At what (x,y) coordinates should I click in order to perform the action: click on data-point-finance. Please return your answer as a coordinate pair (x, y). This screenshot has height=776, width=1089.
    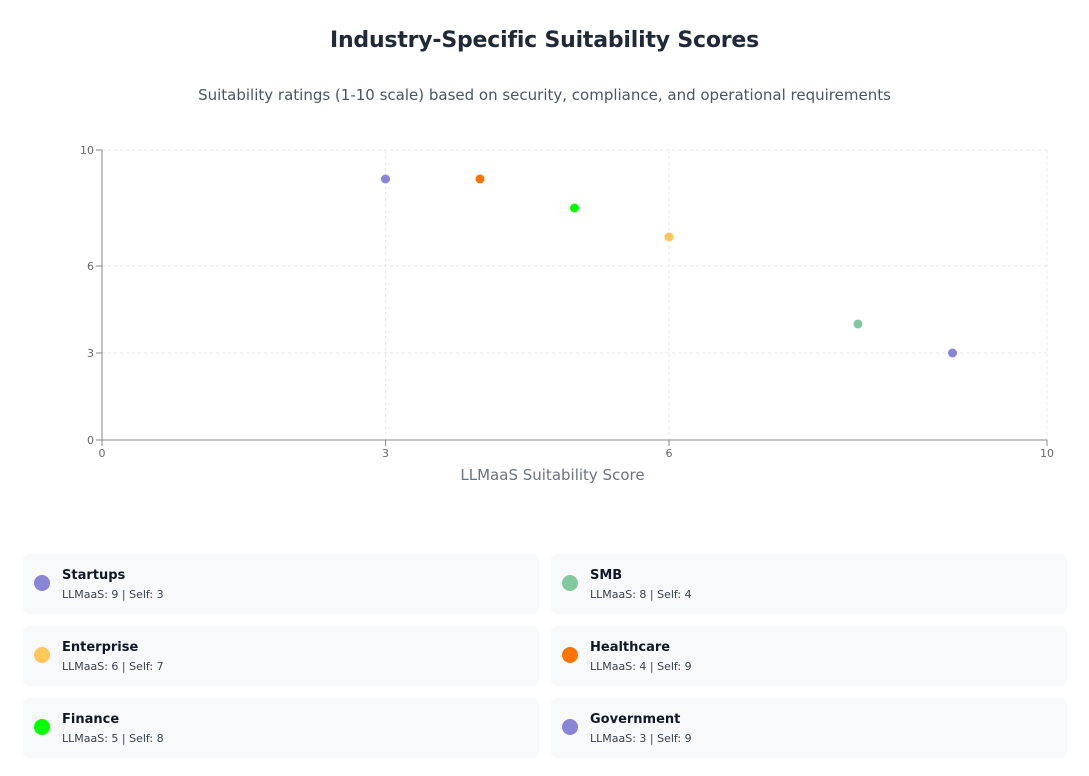
    Looking at the image, I should click on (574, 208).